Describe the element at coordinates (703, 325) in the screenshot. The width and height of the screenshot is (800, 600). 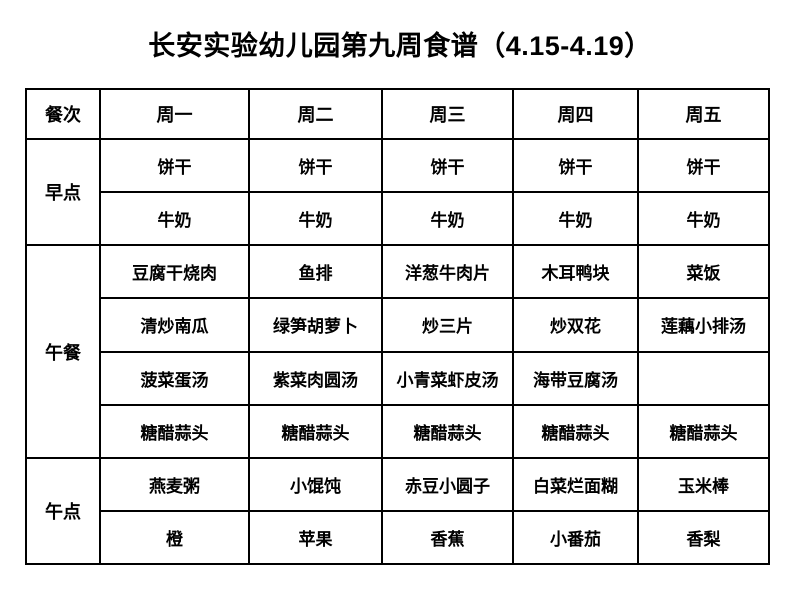
I see `menu-cell: 莲藕小排汤` at that location.